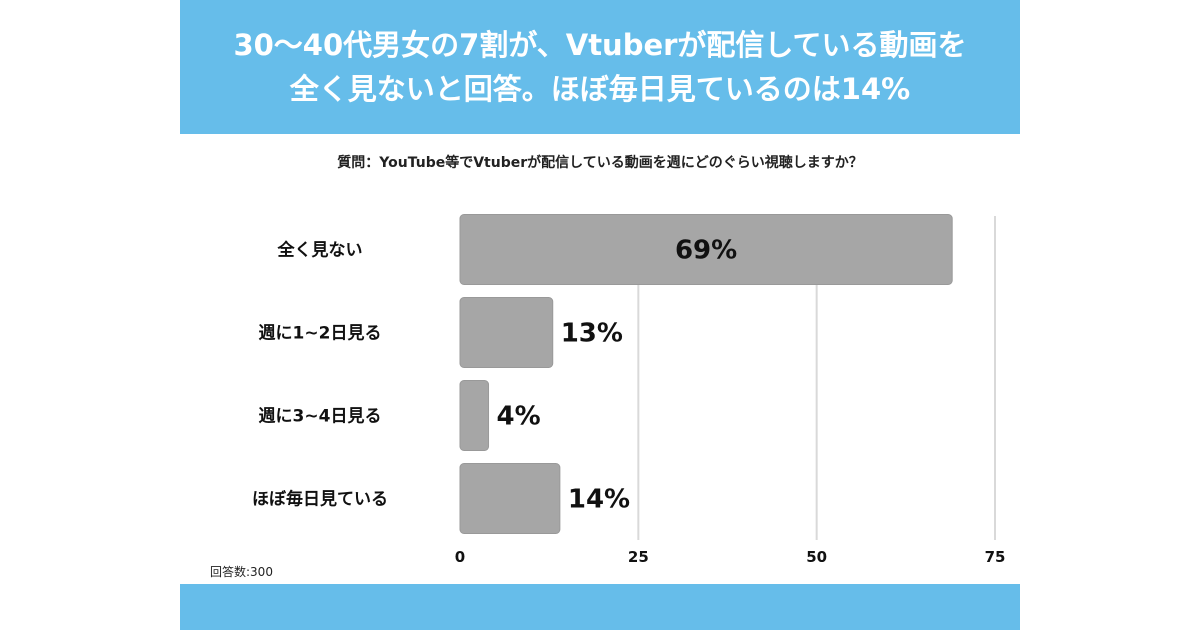 The width and height of the screenshot is (1200, 630). What do you see at coordinates (320, 334) in the screenshot?
I see `category-label: 週に1~2日見る` at bounding box center [320, 334].